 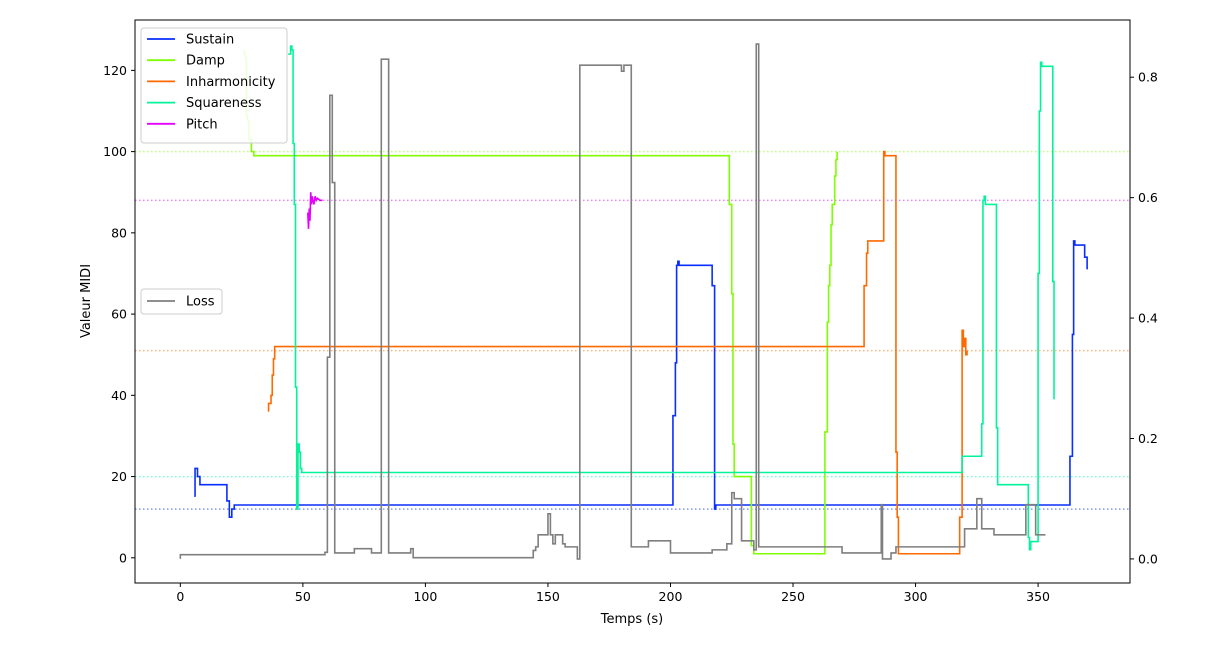 I want to click on legend-label: Pitch, so click(x=202, y=124).